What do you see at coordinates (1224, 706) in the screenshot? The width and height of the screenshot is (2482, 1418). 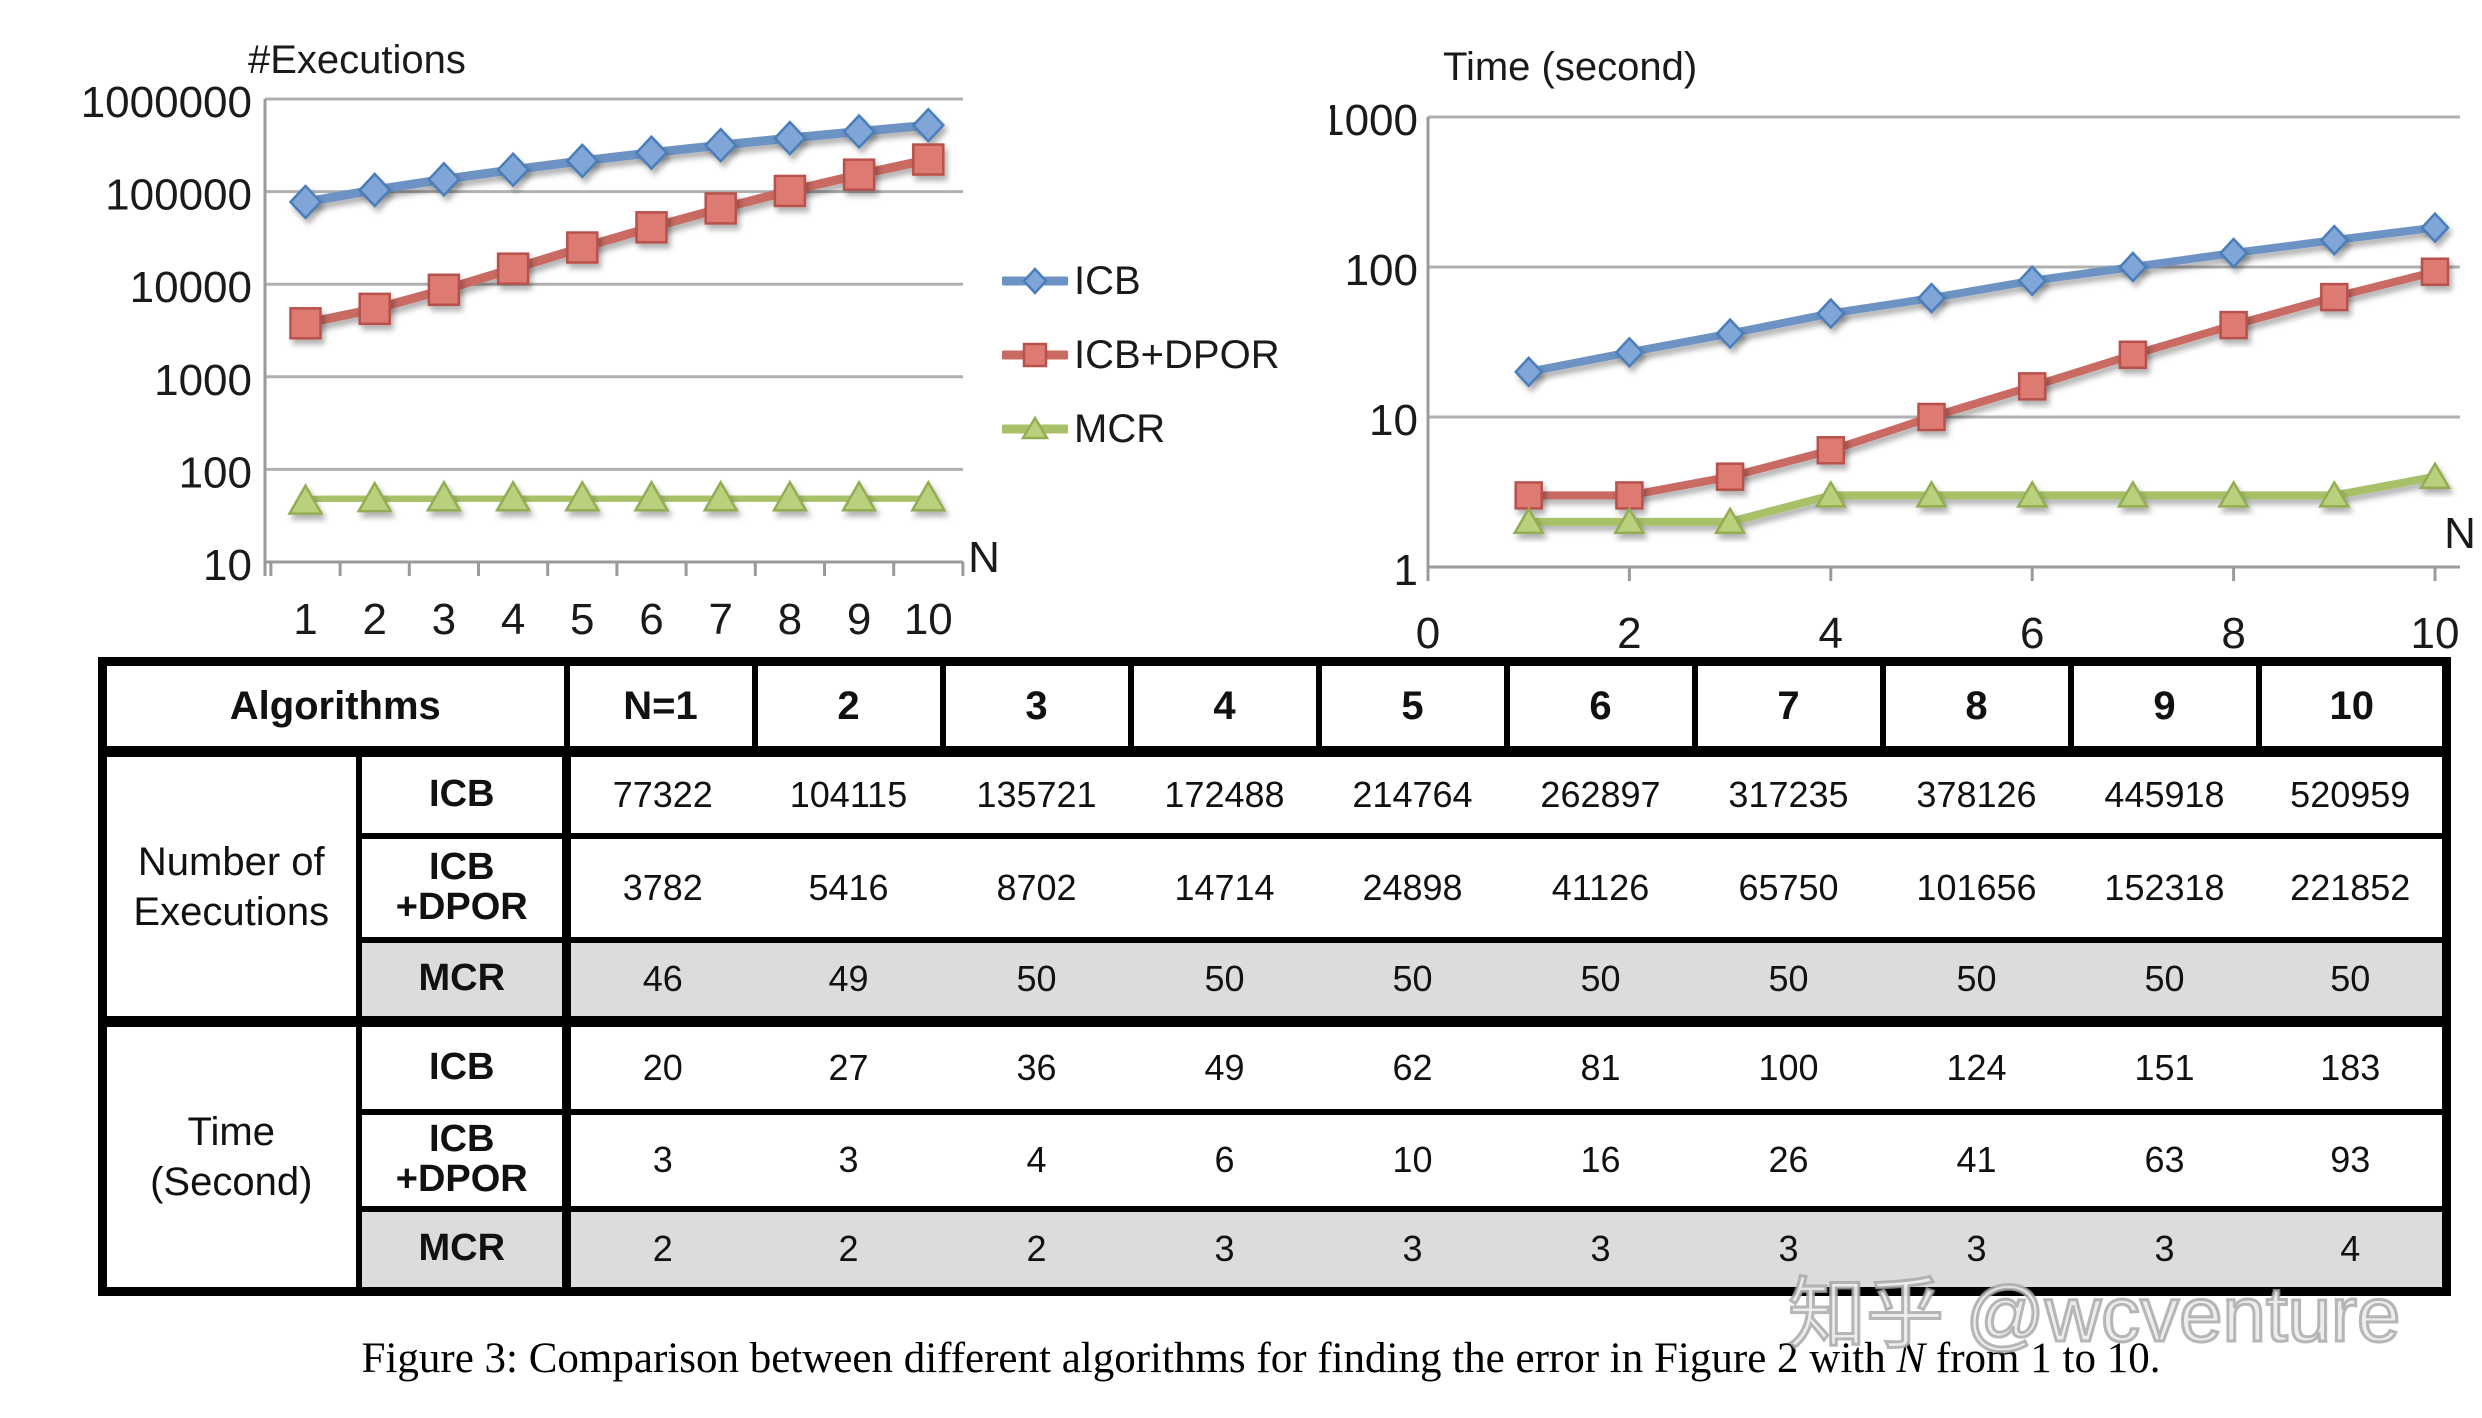 I see `header-col: 4` at bounding box center [1224, 706].